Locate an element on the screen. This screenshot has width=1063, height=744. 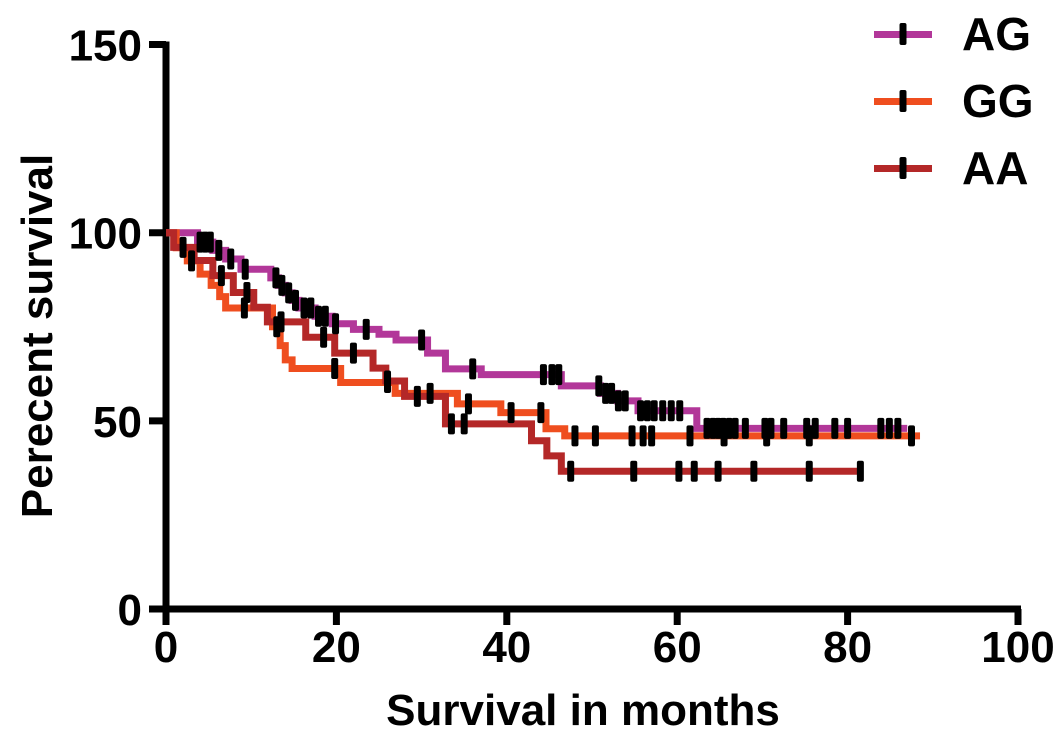
legend-item-ag: AG is located at coordinates (954, 34).